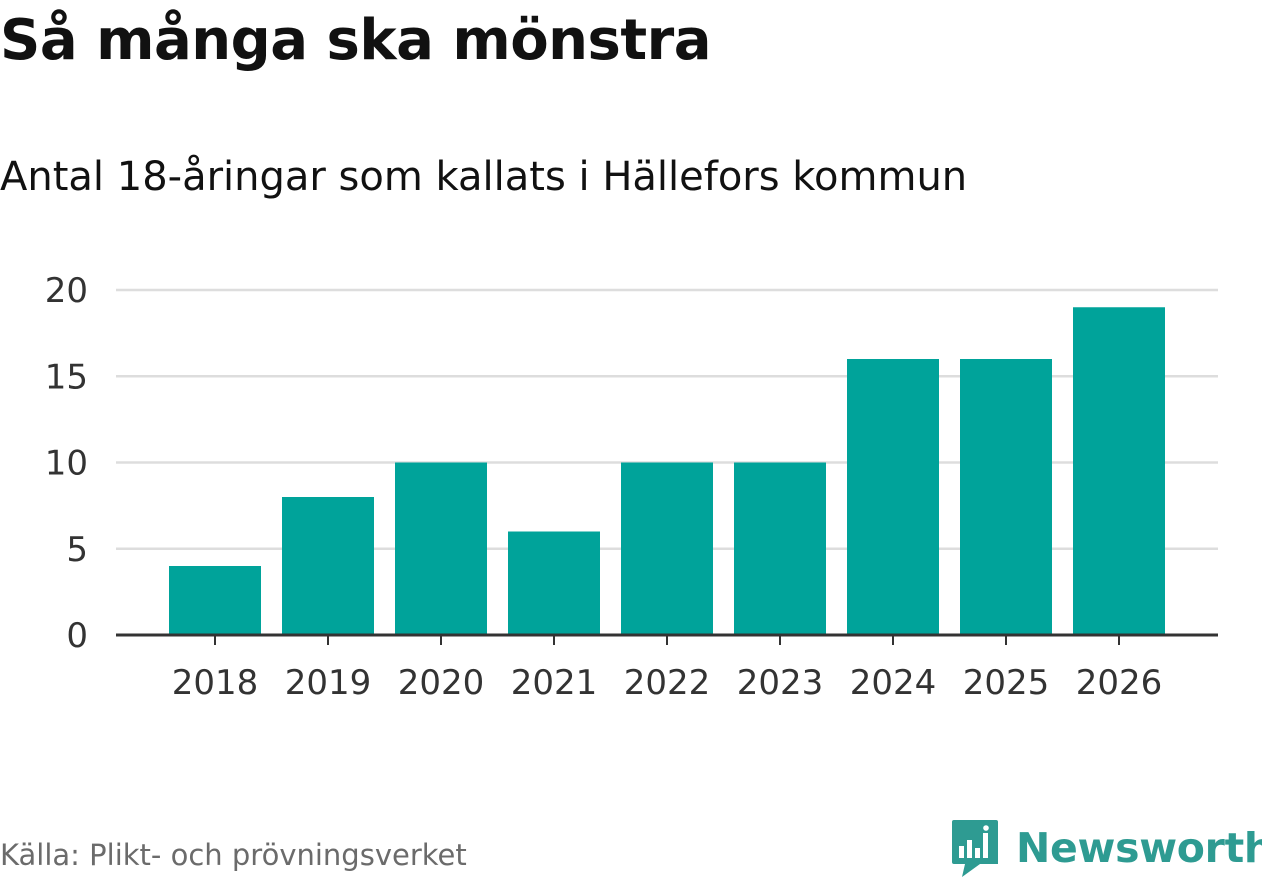 Image resolution: width=1262 pixels, height=879 pixels. I want to click on bar-2022, so click(667, 548).